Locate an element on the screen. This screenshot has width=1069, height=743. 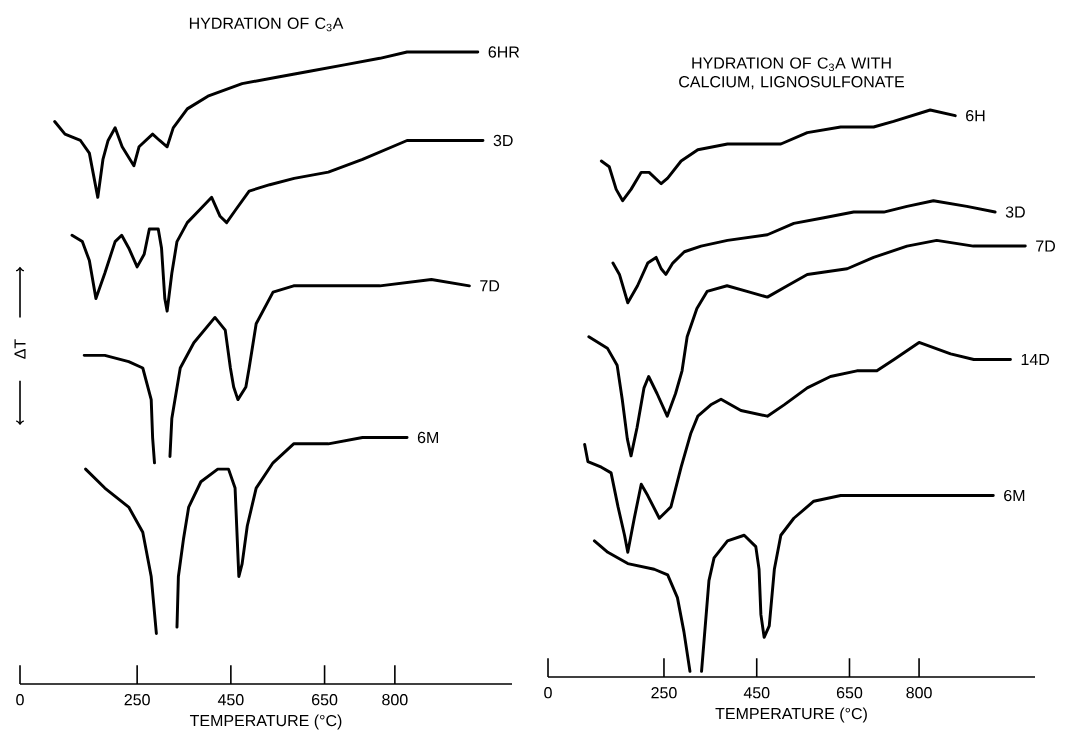
chart-title: HYDRATION OF C$_{3}$A is located at coordinates (266, 24).